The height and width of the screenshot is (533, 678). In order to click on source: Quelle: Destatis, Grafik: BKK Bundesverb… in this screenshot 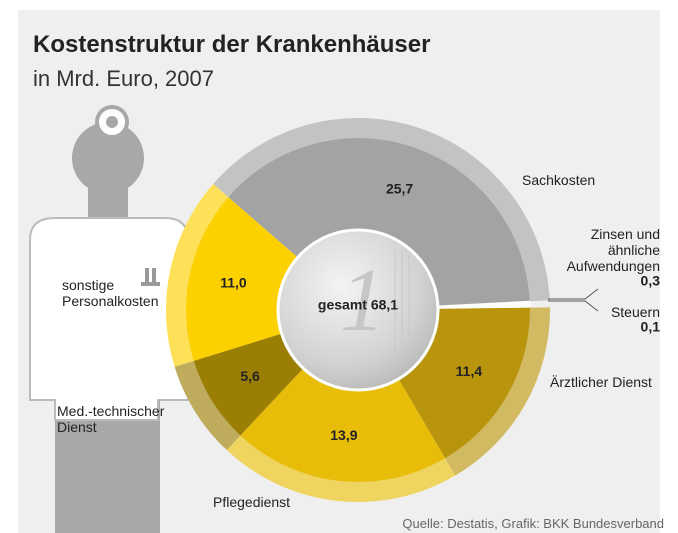, I will do `click(533, 523)`.